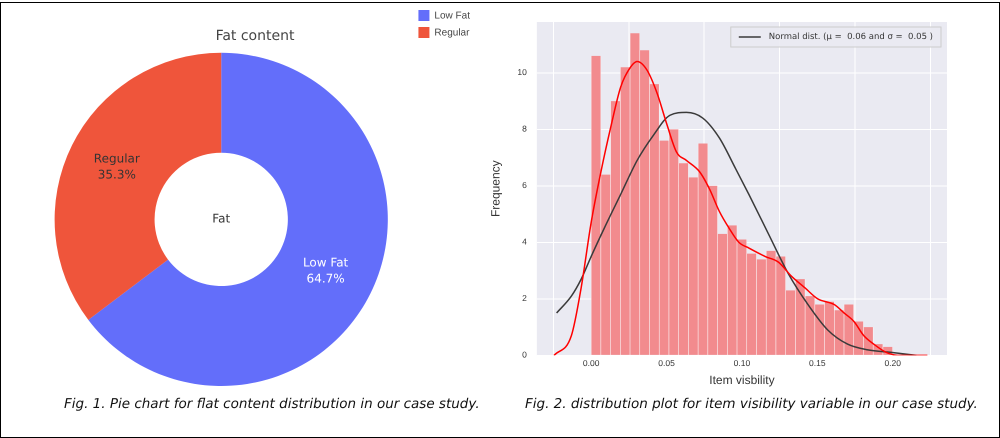 This screenshot has height=438, width=1000. What do you see at coordinates (591, 363) in the screenshot?
I see `x-tick-label: 0.00` at bounding box center [591, 363].